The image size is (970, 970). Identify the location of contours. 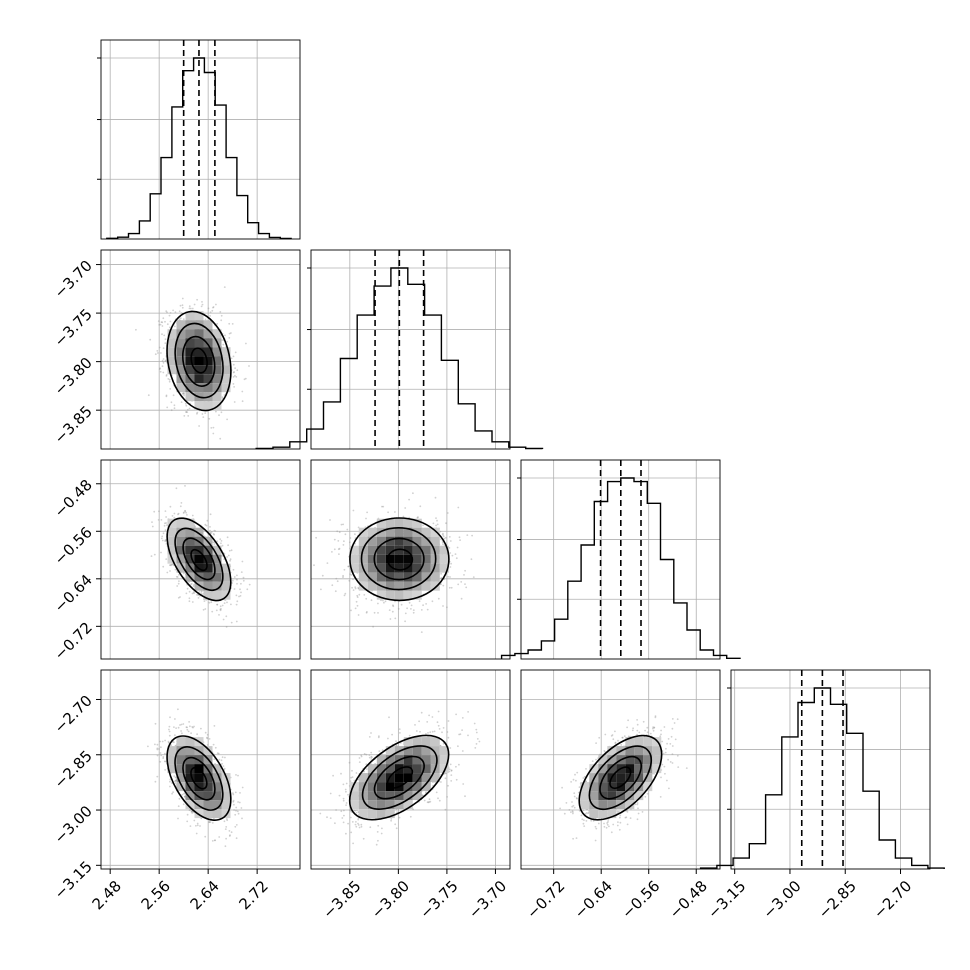
(399, 777).